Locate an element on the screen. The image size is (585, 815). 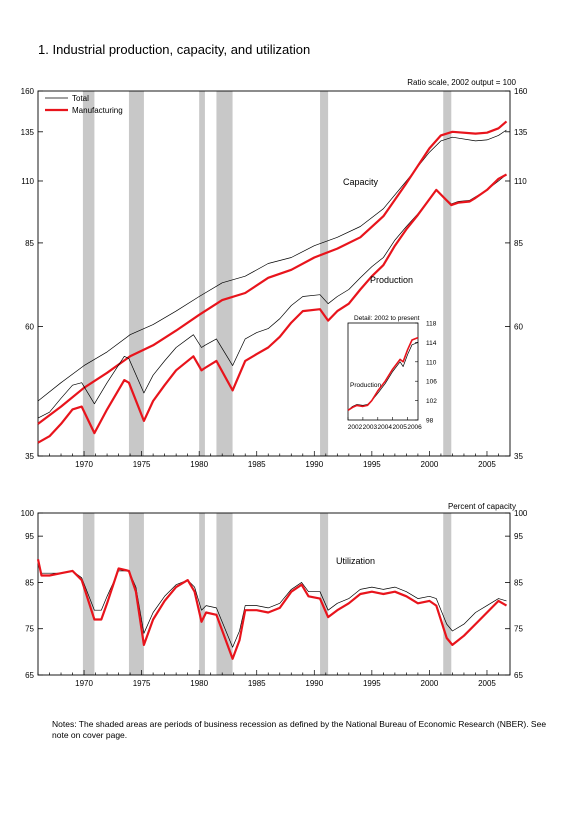
inset-title: Detail: 2002 to present is located at coordinates (387, 318).